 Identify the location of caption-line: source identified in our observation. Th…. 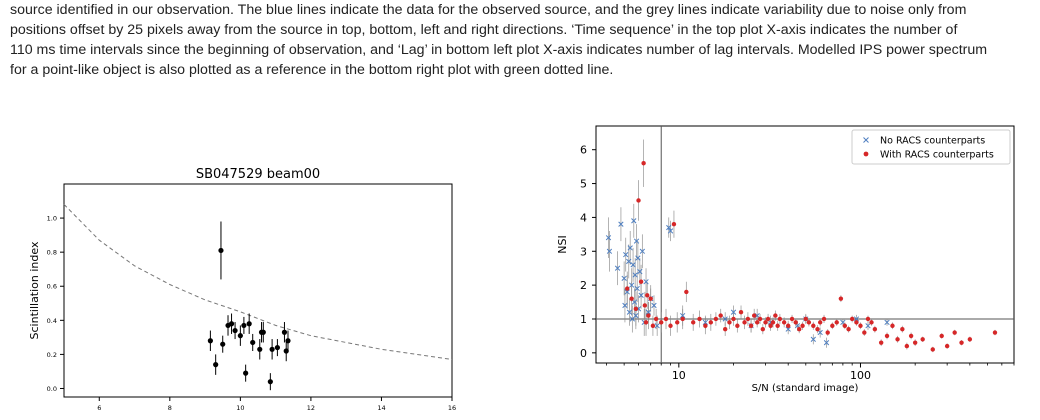
(488, 10).